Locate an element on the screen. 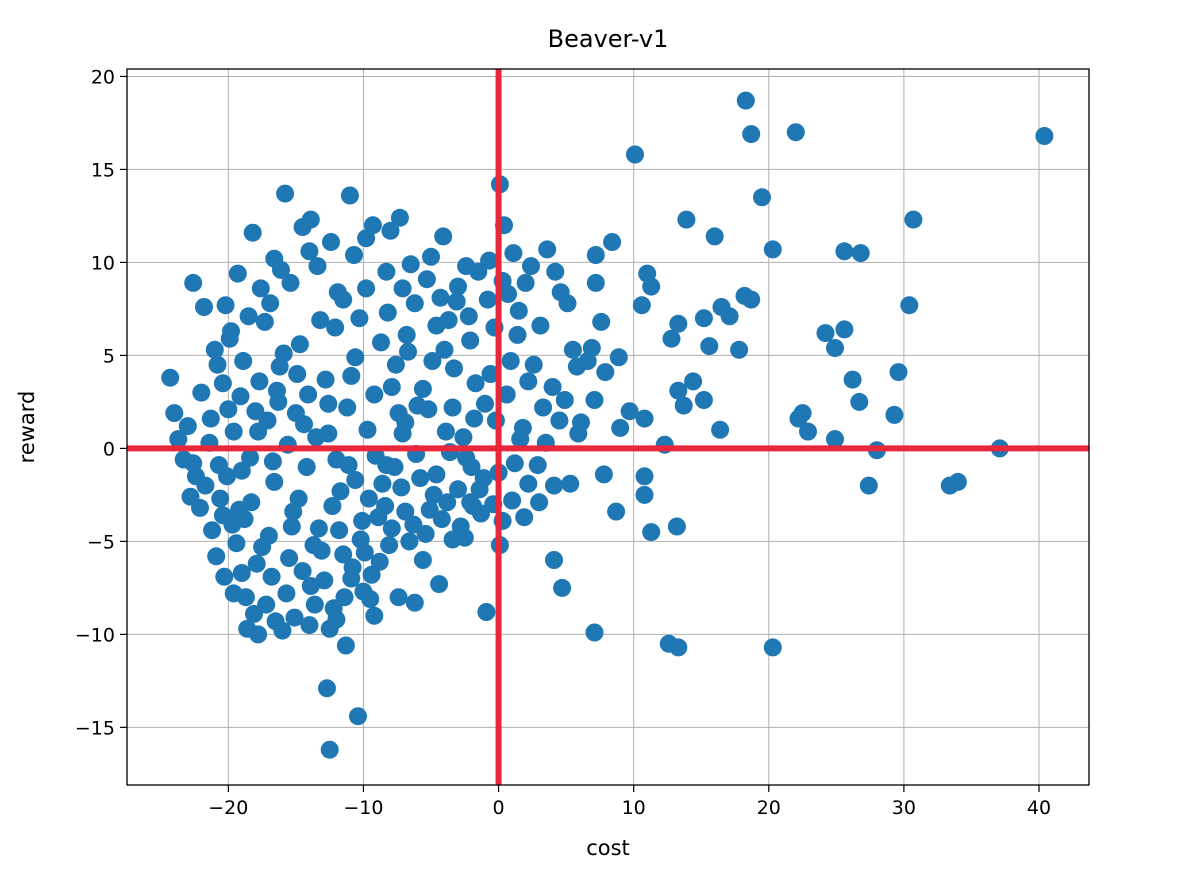  x-tick-label: 30 is located at coordinates (904, 808).